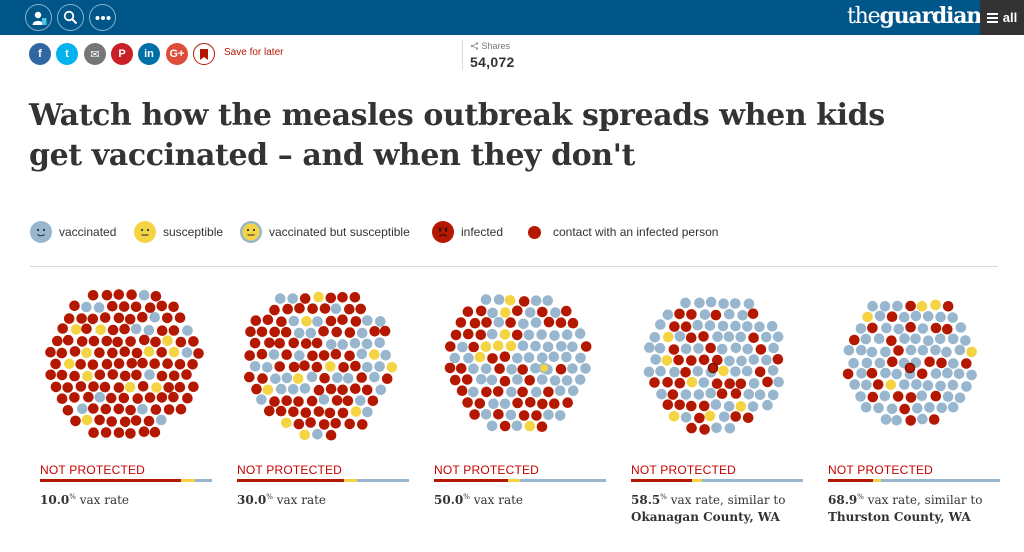 The width and height of the screenshot is (1024, 552). What do you see at coordinates (149, 54) in the screenshot?
I see `linkedin-share-button: in` at bounding box center [149, 54].